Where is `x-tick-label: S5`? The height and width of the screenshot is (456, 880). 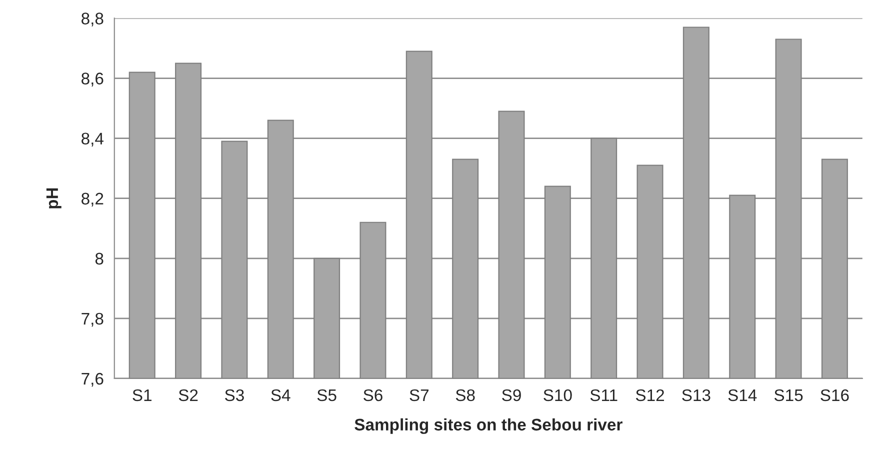 x-tick-label: S5 is located at coordinates (326, 395).